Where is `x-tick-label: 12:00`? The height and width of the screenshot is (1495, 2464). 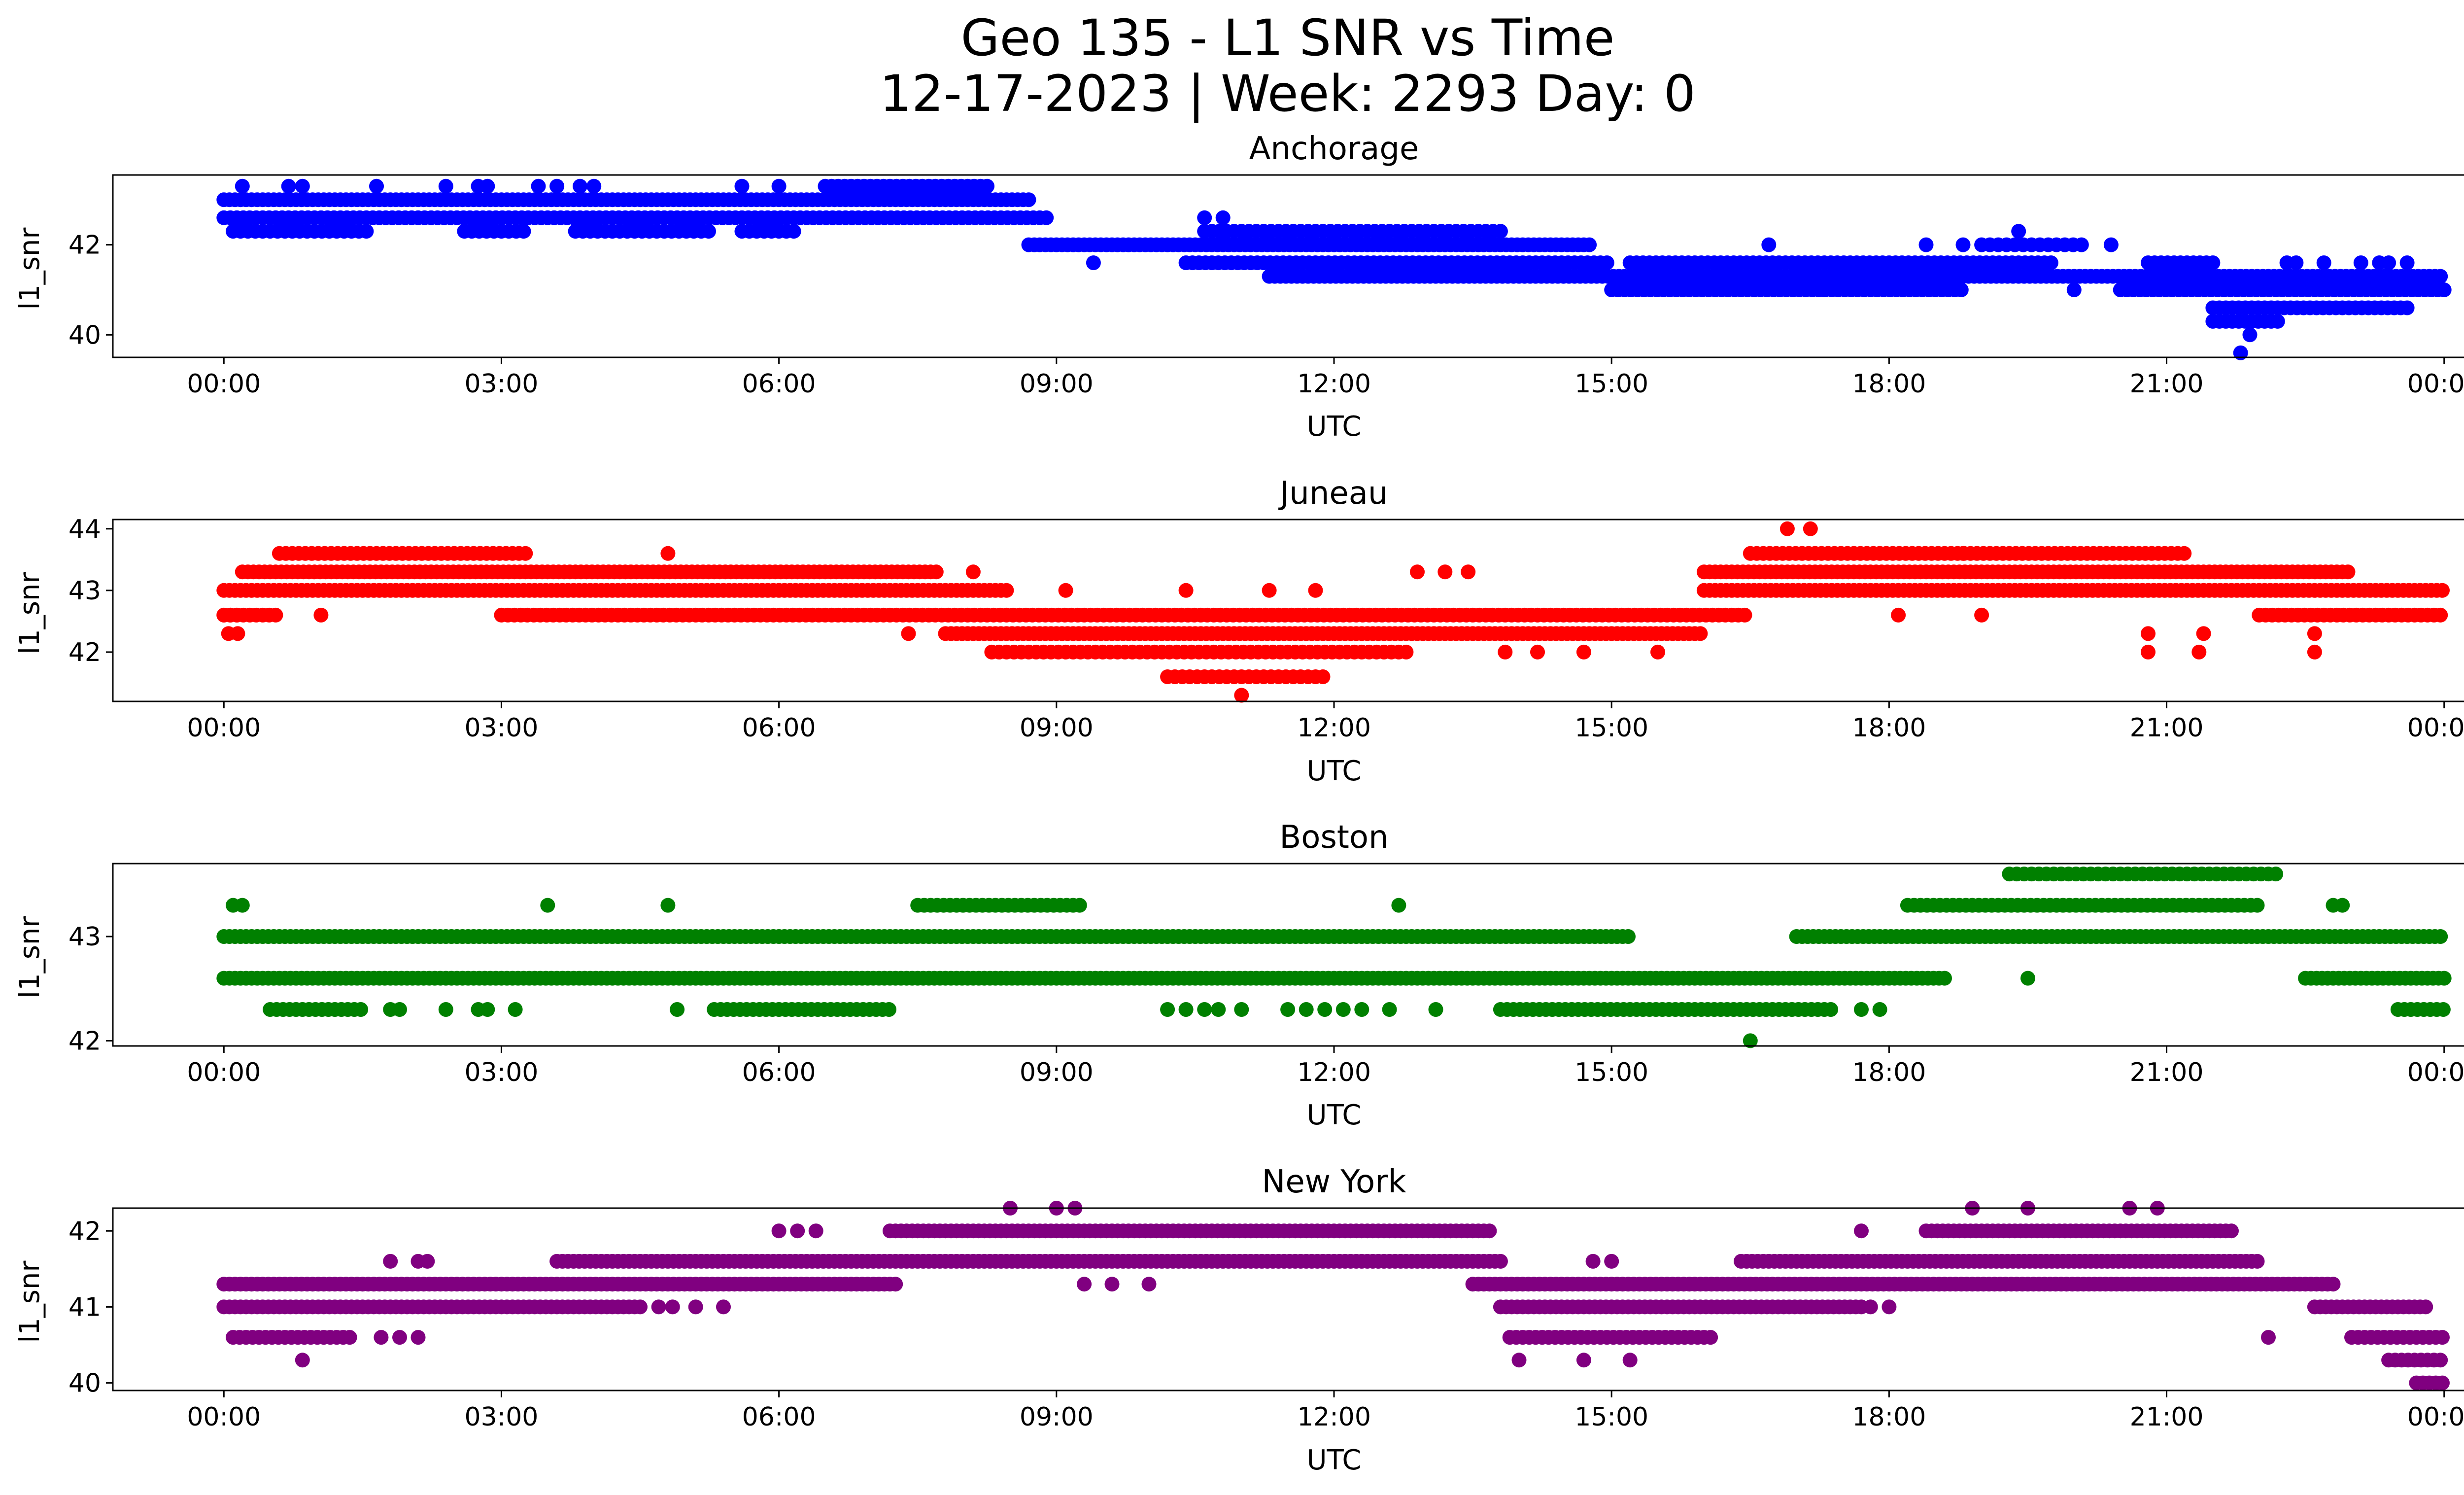 x-tick-label: 12:00 is located at coordinates (1334, 728).